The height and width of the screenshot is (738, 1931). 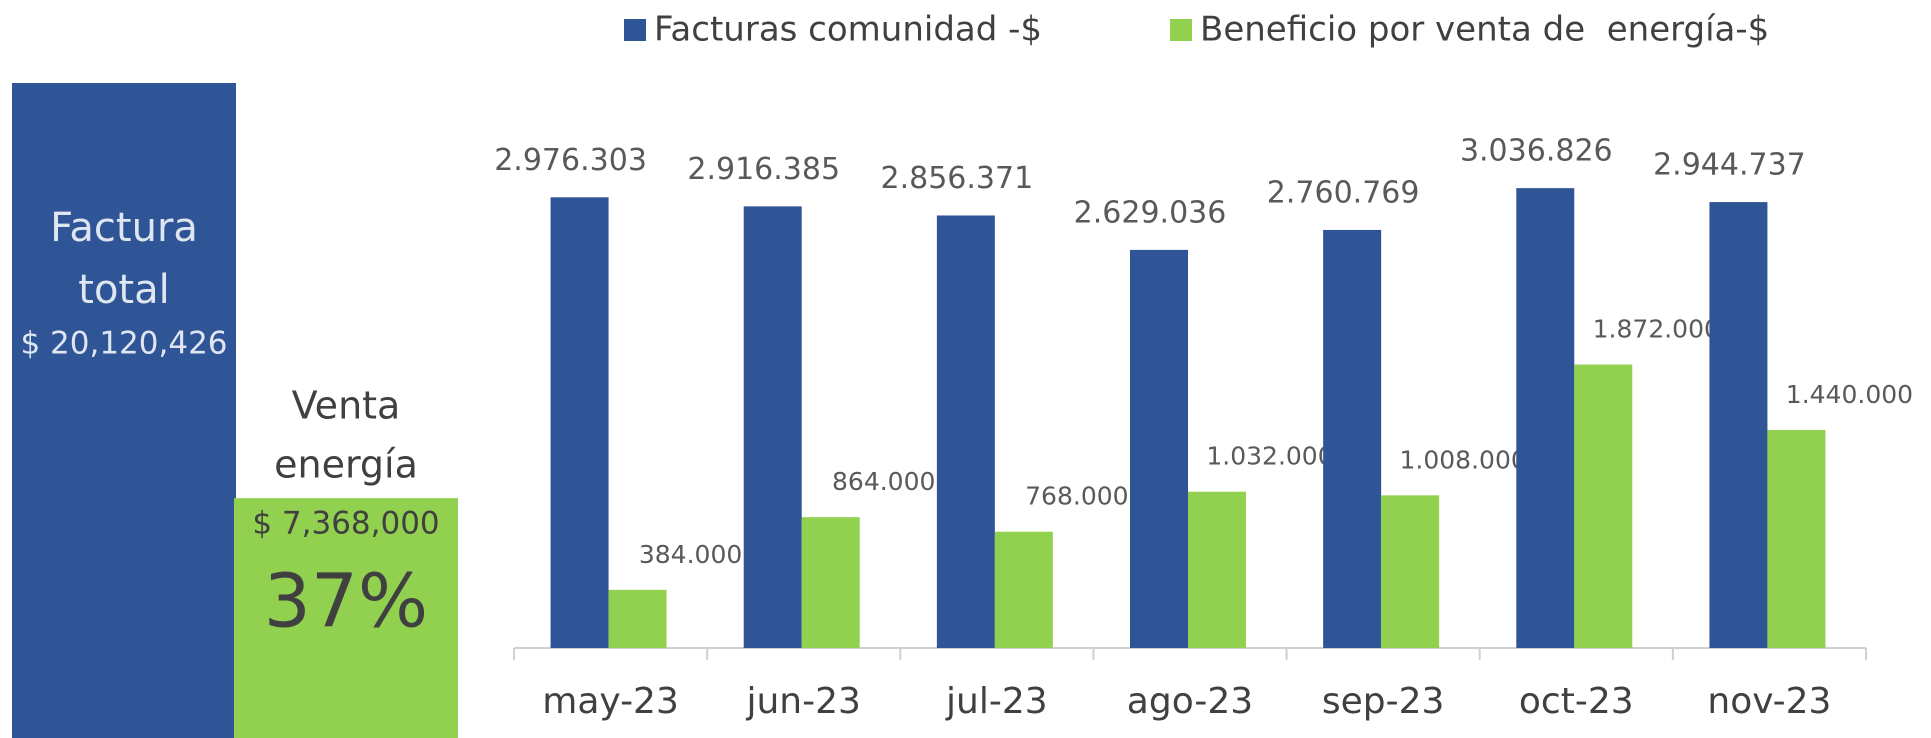 I want to click on legend-label: Beneficio por venta de energía-$, so click(x=1484, y=30).